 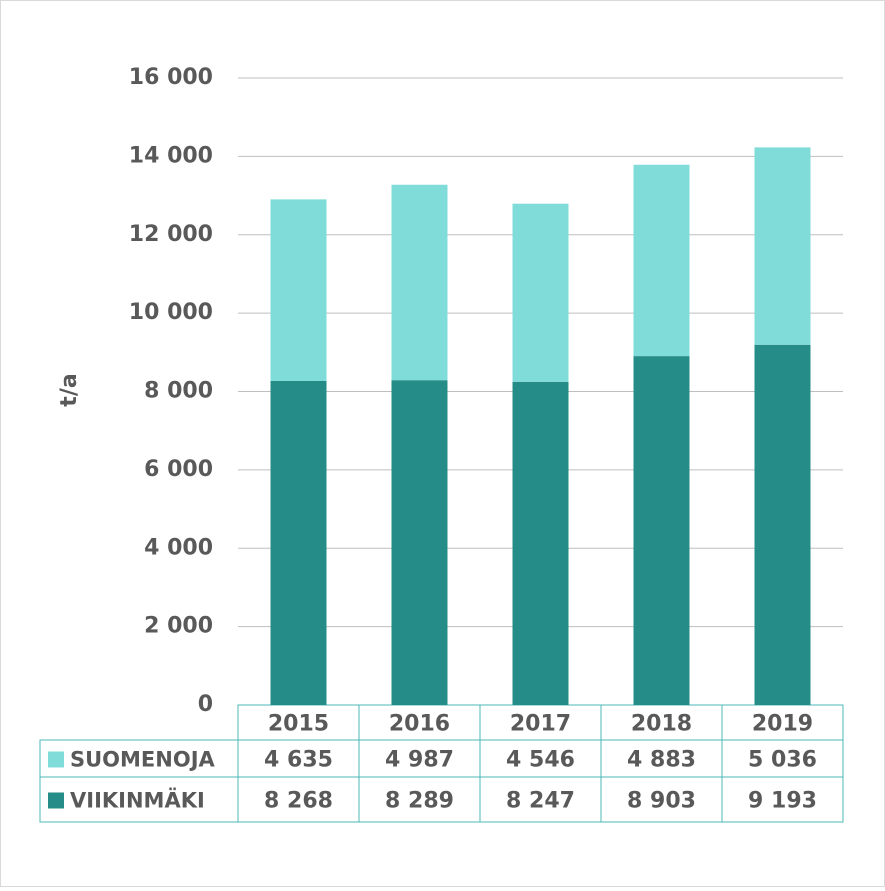 I want to click on x-tick-label: 2016, so click(x=419, y=724).